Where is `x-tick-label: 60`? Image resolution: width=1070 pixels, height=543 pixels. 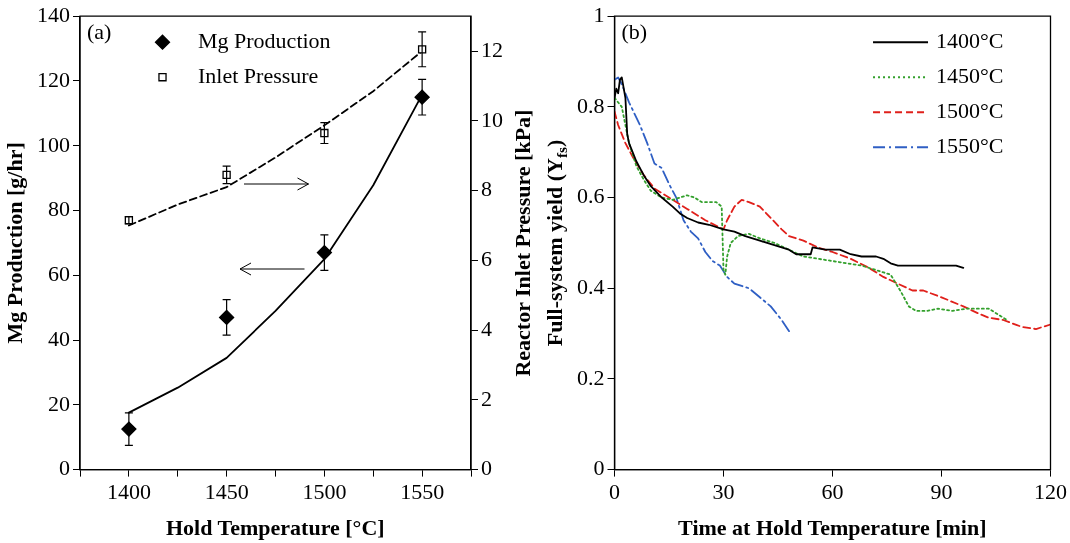
x-tick-label: 60 is located at coordinates (832, 491).